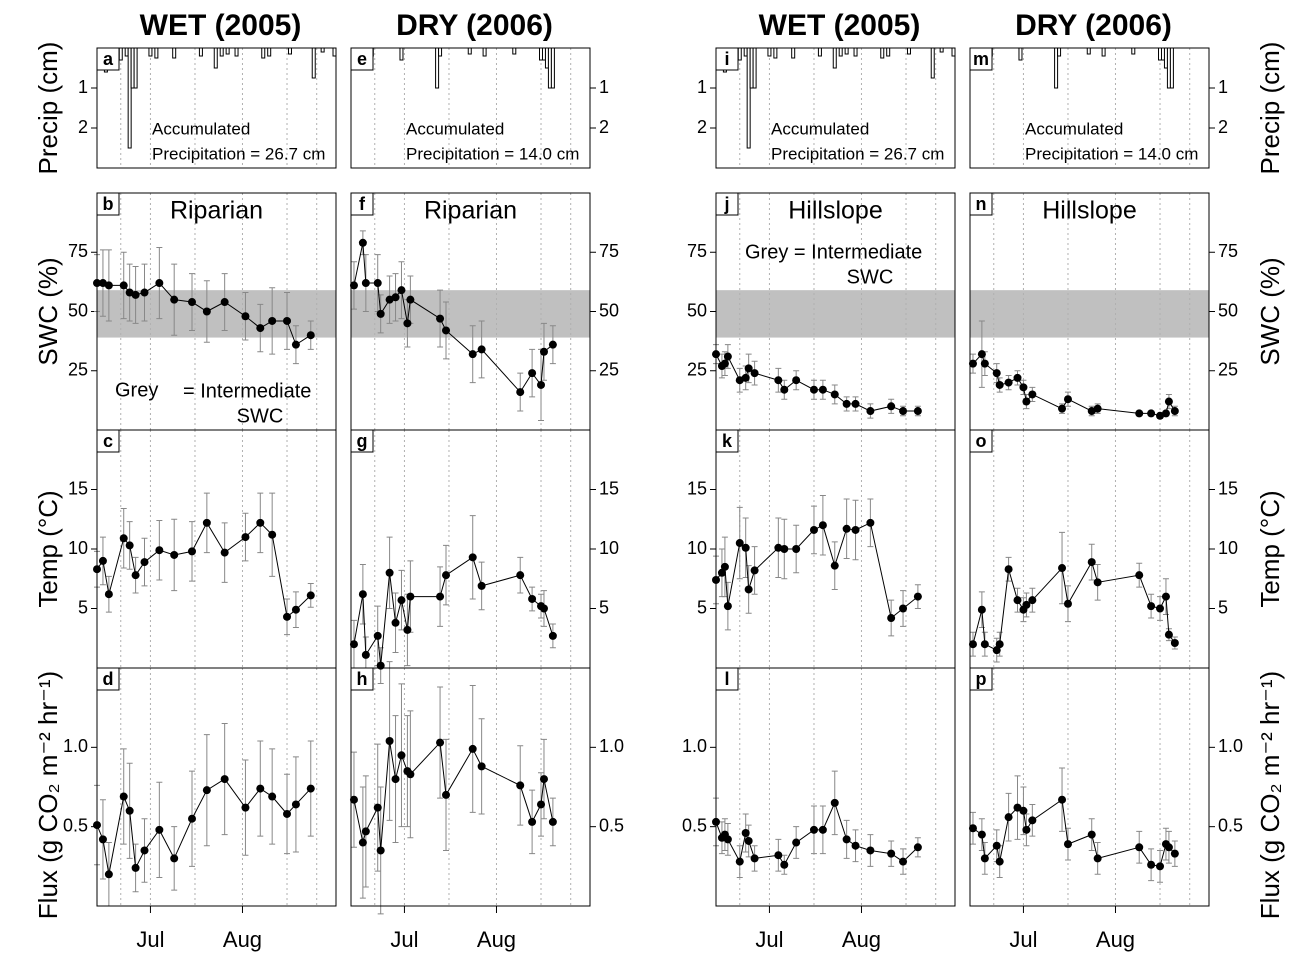 The width and height of the screenshot is (1299, 956). What do you see at coordinates (48, 108) in the screenshot?
I see `y-axis-label: Precip (cm)` at bounding box center [48, 108].